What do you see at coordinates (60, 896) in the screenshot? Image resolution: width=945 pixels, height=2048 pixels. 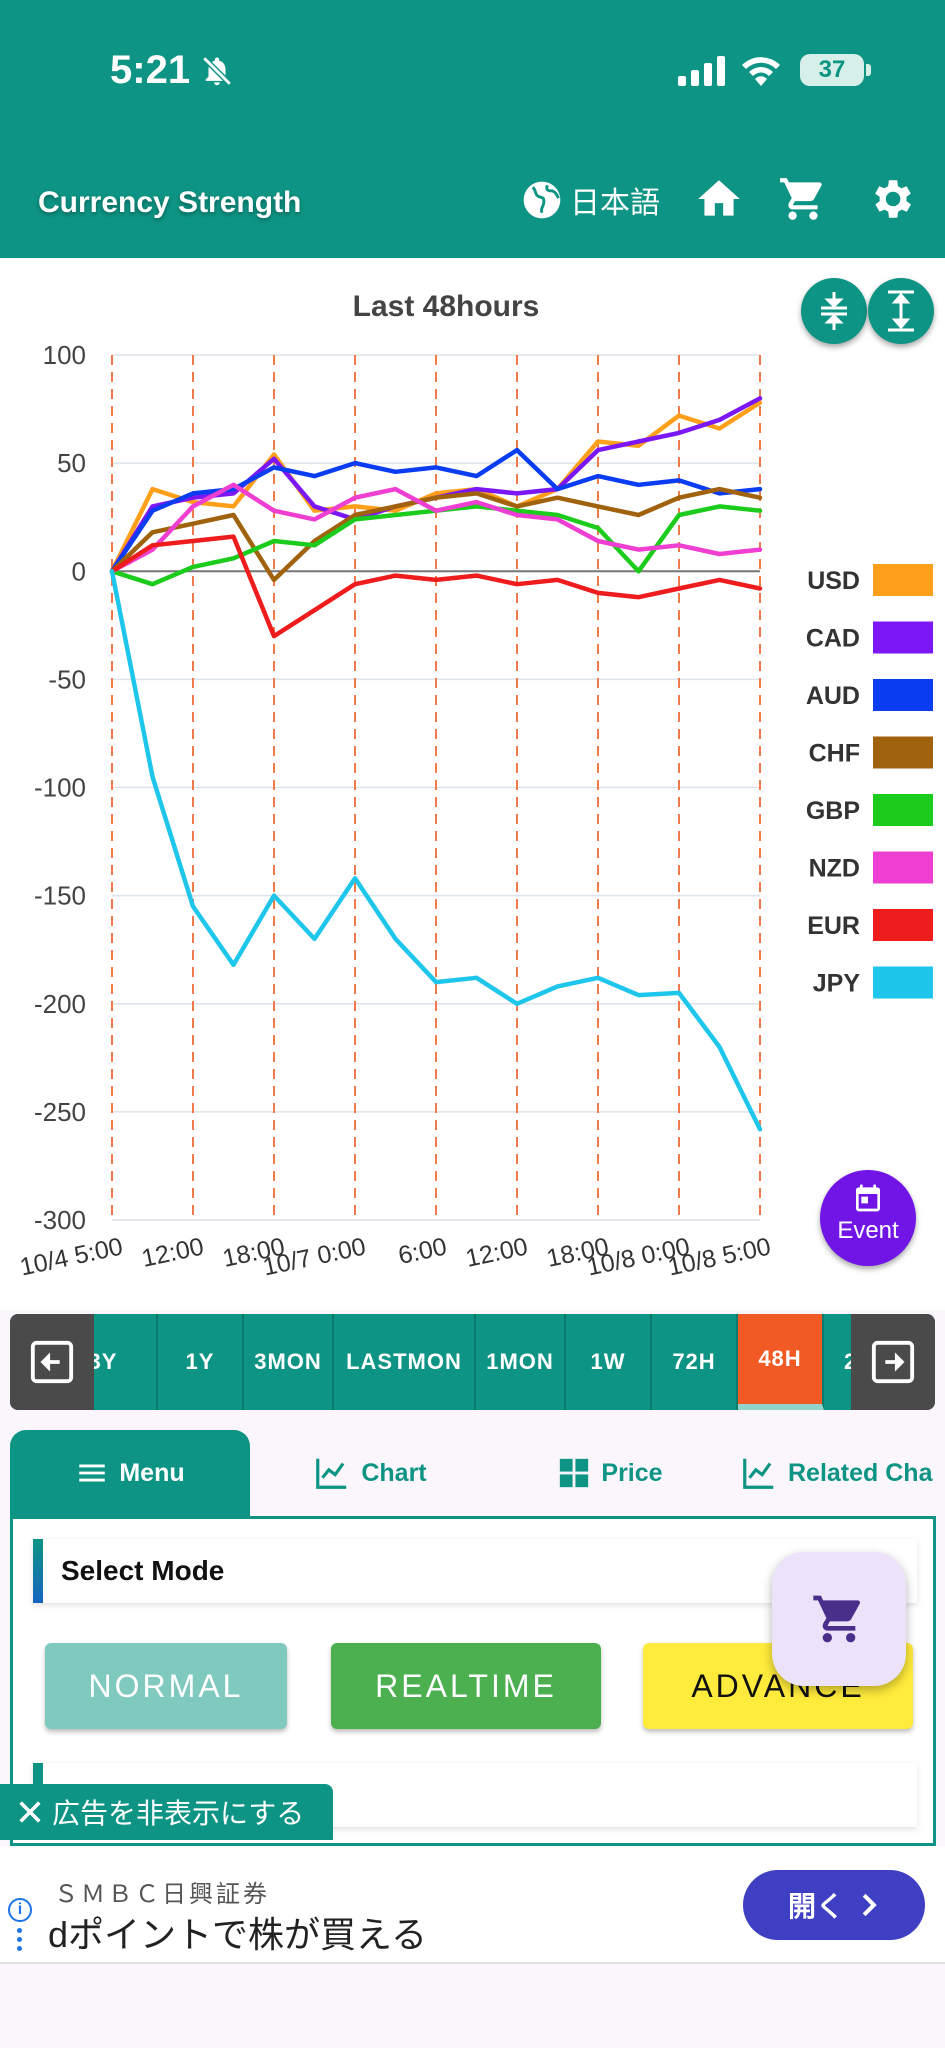 I see `y-tick-label: -150` at bounding box center [60, 896].